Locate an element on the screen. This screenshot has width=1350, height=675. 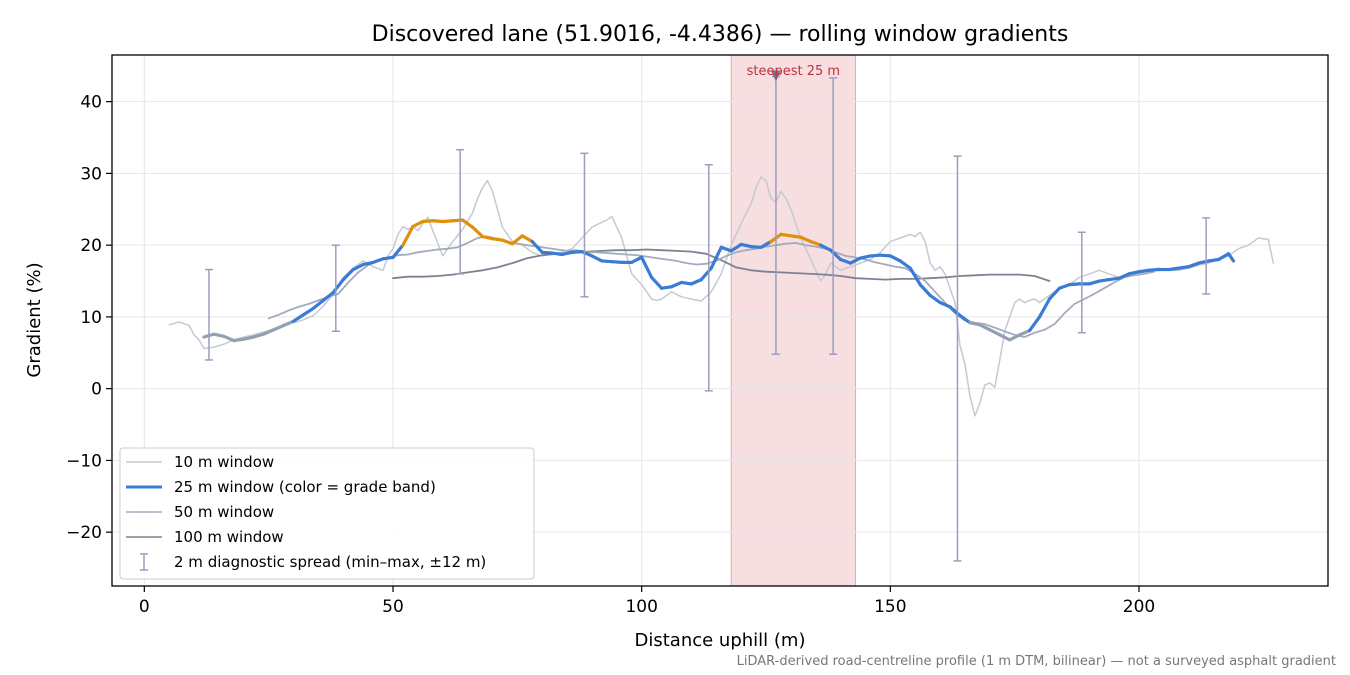
y-axis-label: Gradient (%) is located at coordinates (34, 319).